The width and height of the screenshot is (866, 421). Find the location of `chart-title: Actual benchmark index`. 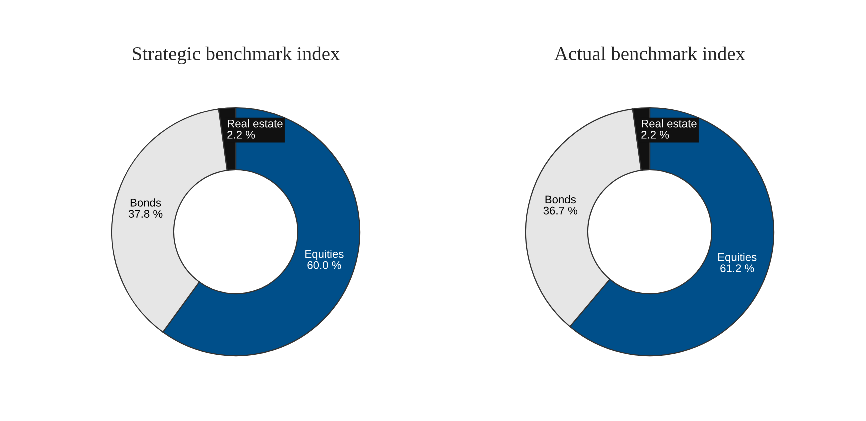

chart-title: Actual benchmark index is located at coordinates (650, 53).